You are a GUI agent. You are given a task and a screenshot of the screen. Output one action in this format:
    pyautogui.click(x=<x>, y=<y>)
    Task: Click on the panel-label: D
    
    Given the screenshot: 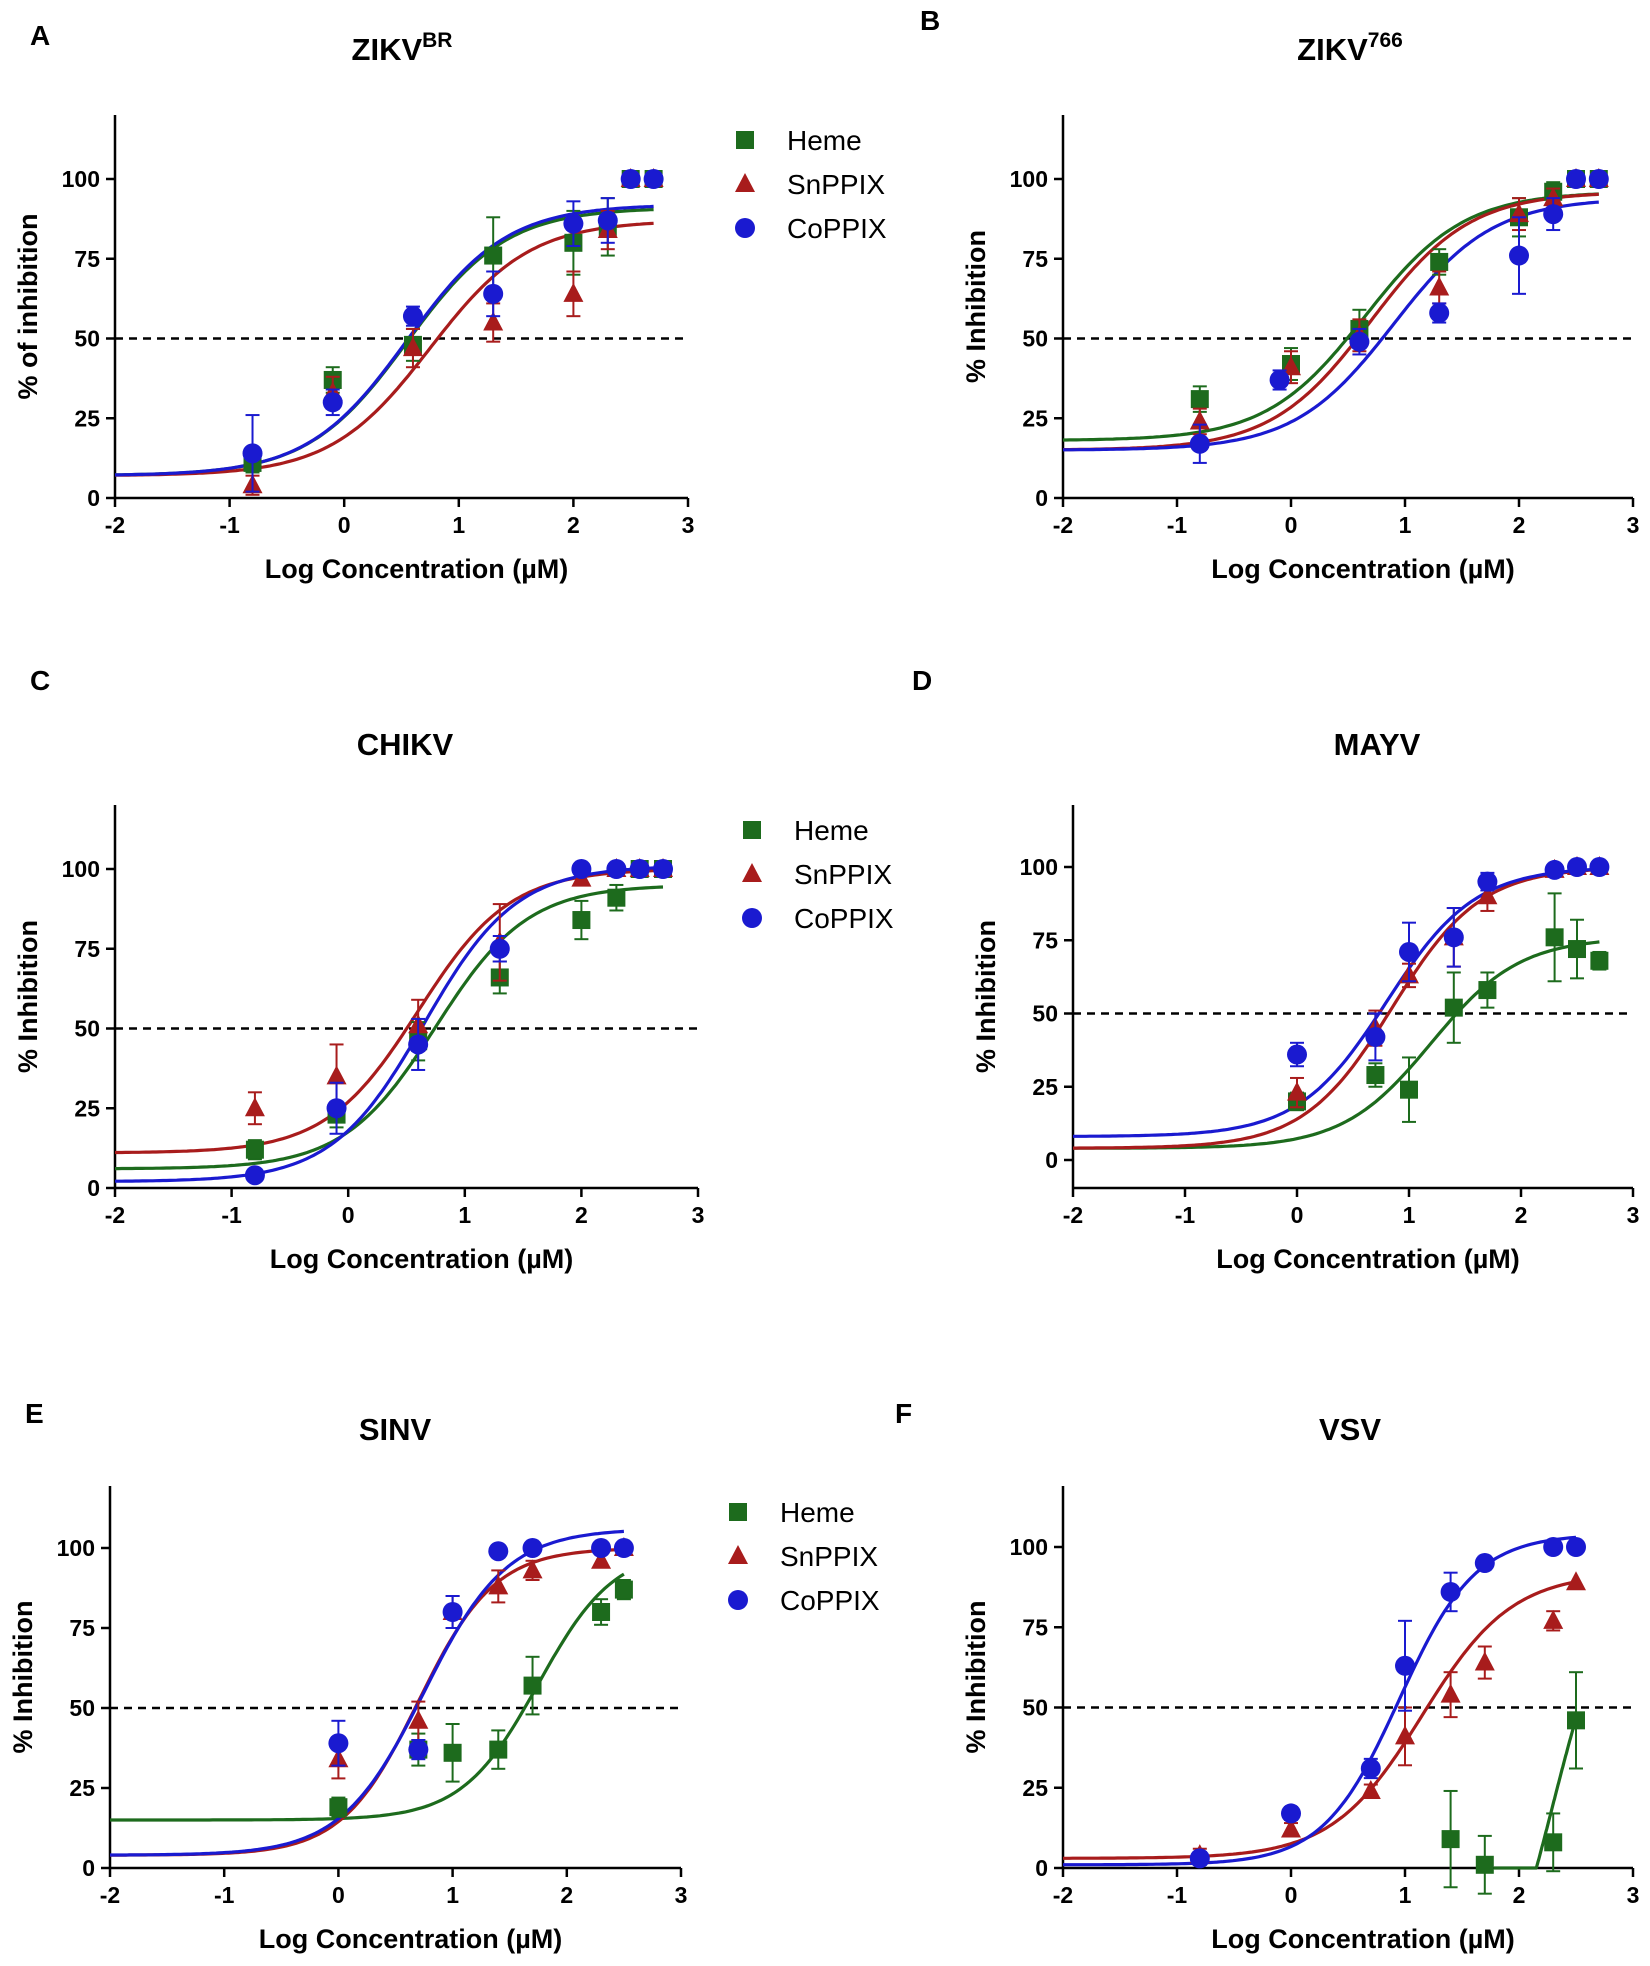 What is the action you would take?
    pyautogui.click(x=922, y=680)
    